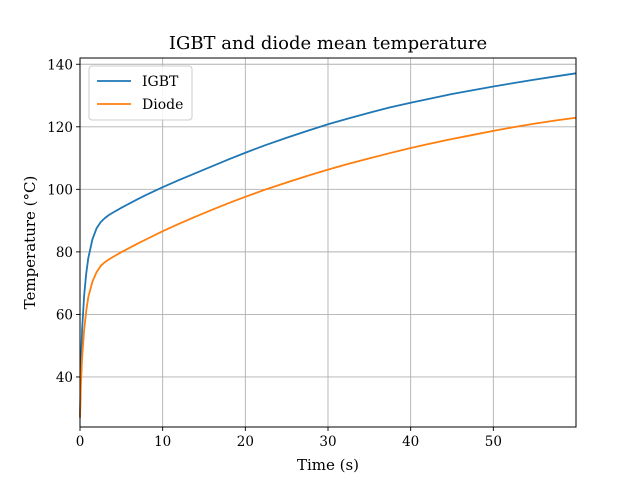 The width and height of the screenshot is (640, 485). I want to click on x-tick-label: 30, so click(327, 442).